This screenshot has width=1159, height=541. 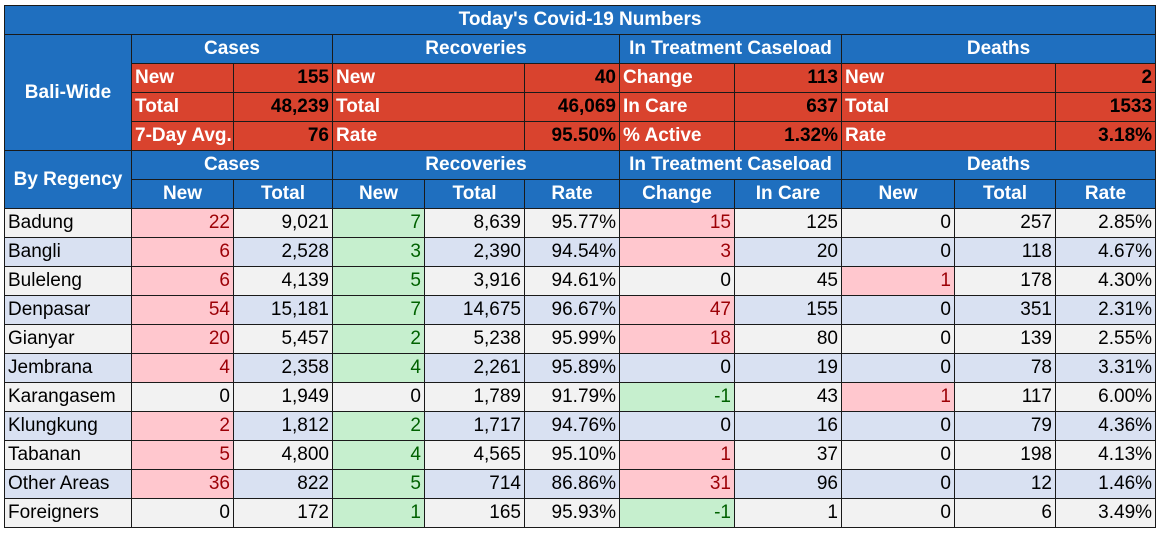 What do you see at coordinates (1005, 252) in the screenshot?
I see `table-cell: 118` at bounding box center [1005, 252].